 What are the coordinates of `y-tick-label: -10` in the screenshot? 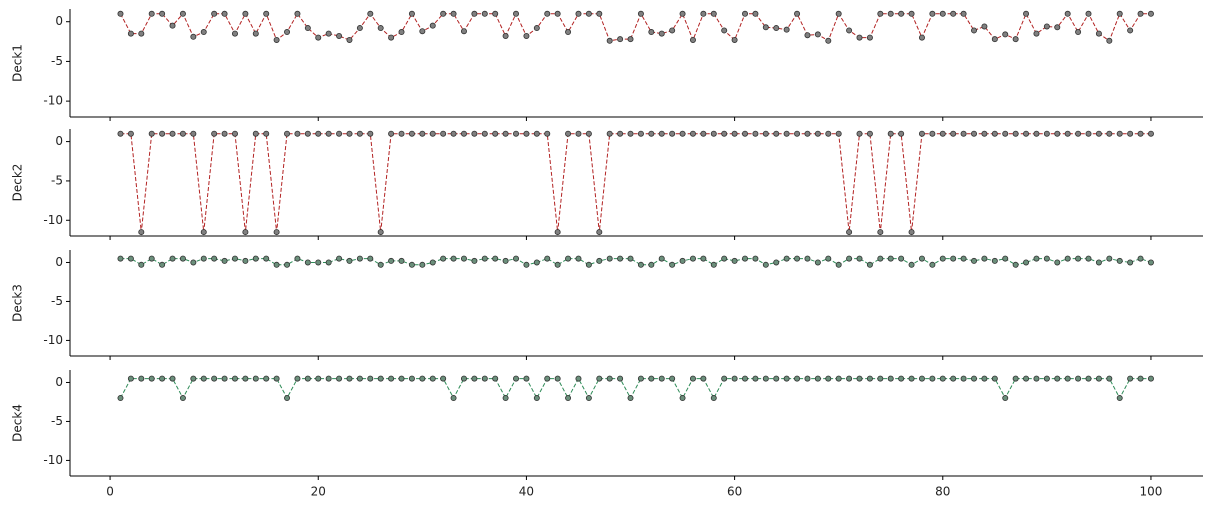 It's located at (53, 340).